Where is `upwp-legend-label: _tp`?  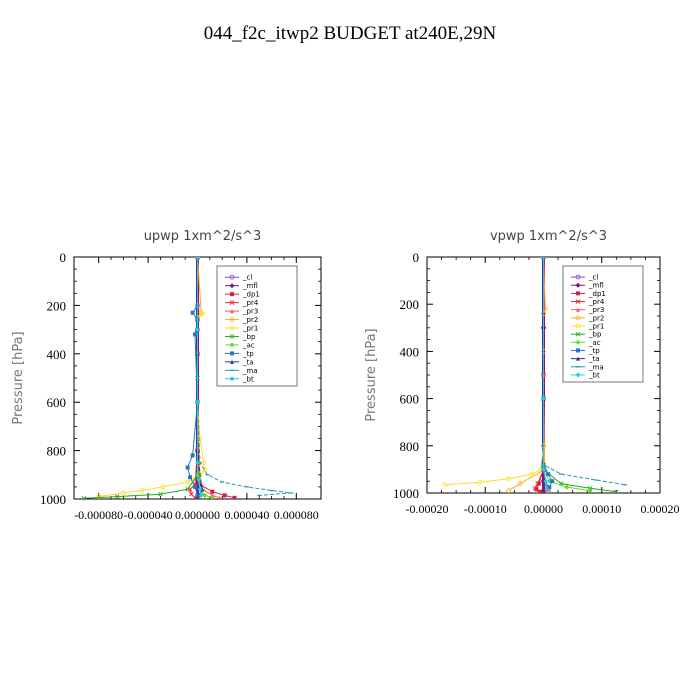
upwp-legend-label: _tp is located at coordinates (248, 354).